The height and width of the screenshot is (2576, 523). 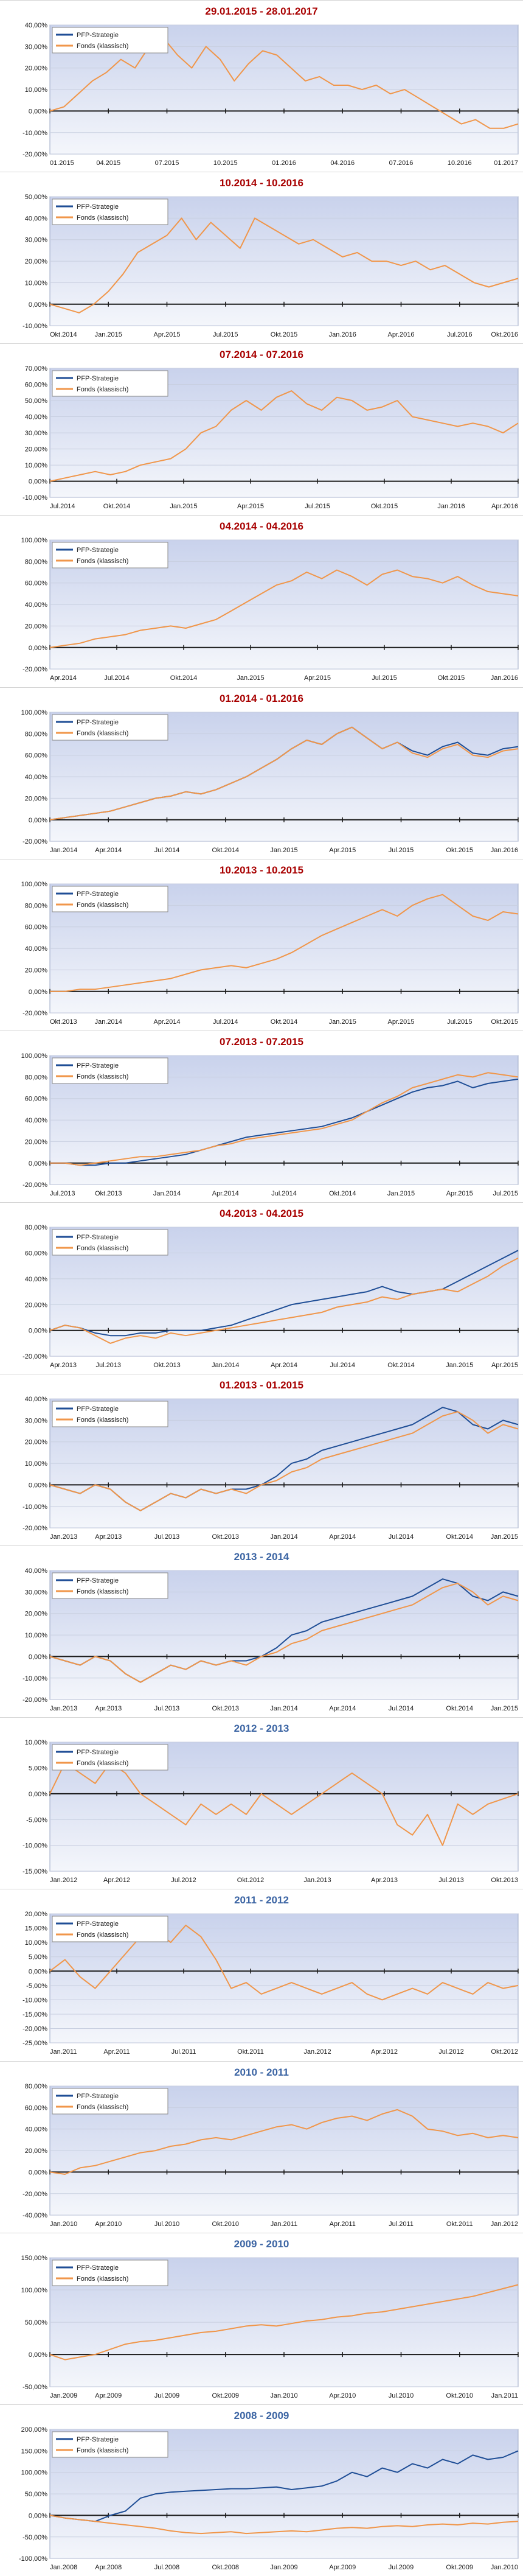 I want to click on x-tick-label: 10.2015, so click(x=225, y=163).